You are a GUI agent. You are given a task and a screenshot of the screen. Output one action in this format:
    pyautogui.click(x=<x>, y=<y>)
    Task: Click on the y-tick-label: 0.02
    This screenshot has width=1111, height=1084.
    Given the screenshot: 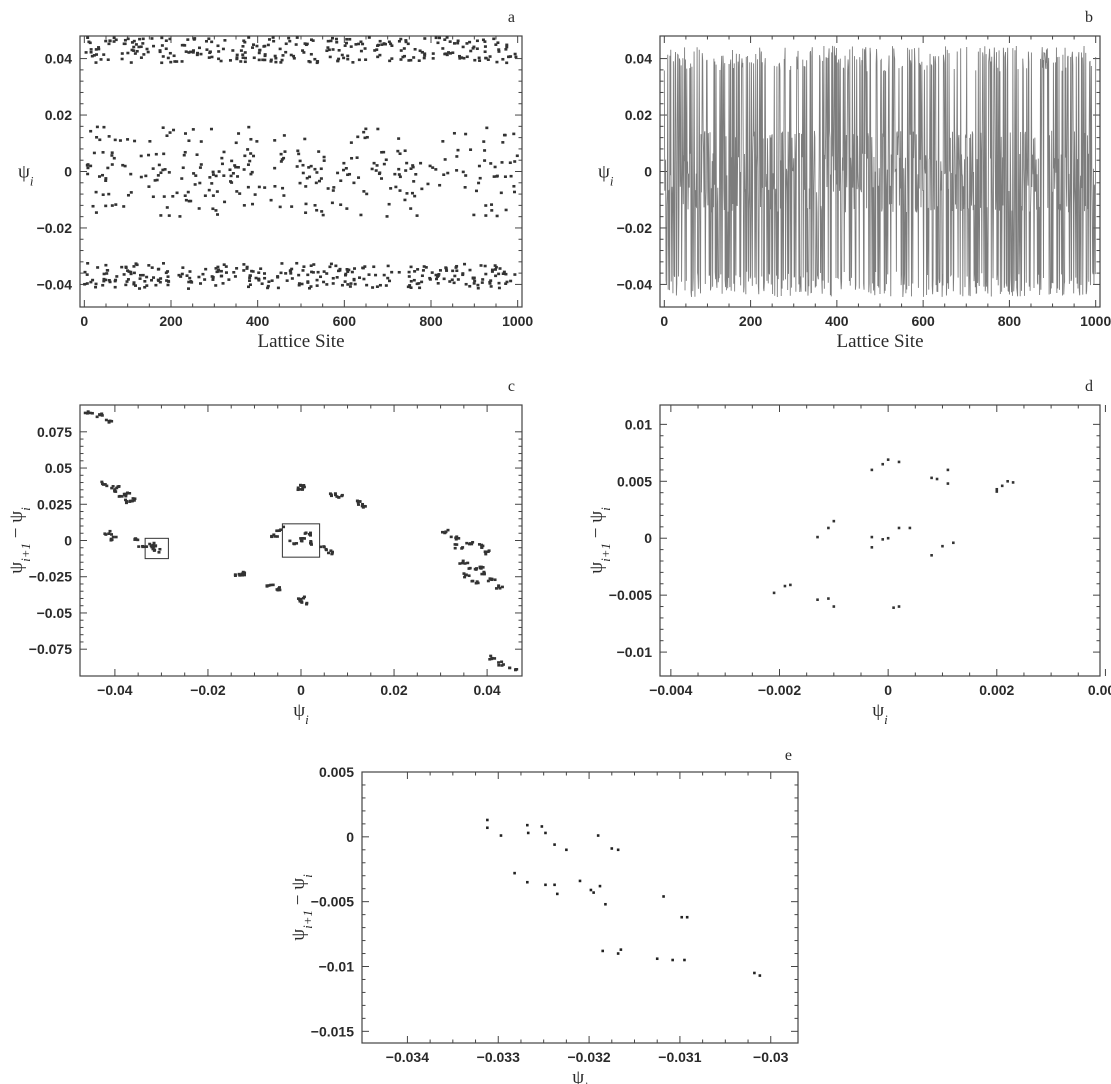 What is the action you would take?
    pyautogui.click(x=58, y=115)
    